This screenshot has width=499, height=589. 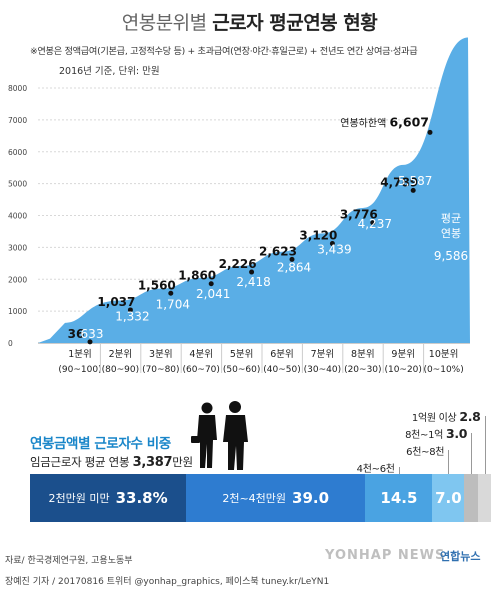 What do you see at coordinates (322, 370) in the screenshot?
I see `x-tick-range: (30~40)` at bounding box center [322, 370].